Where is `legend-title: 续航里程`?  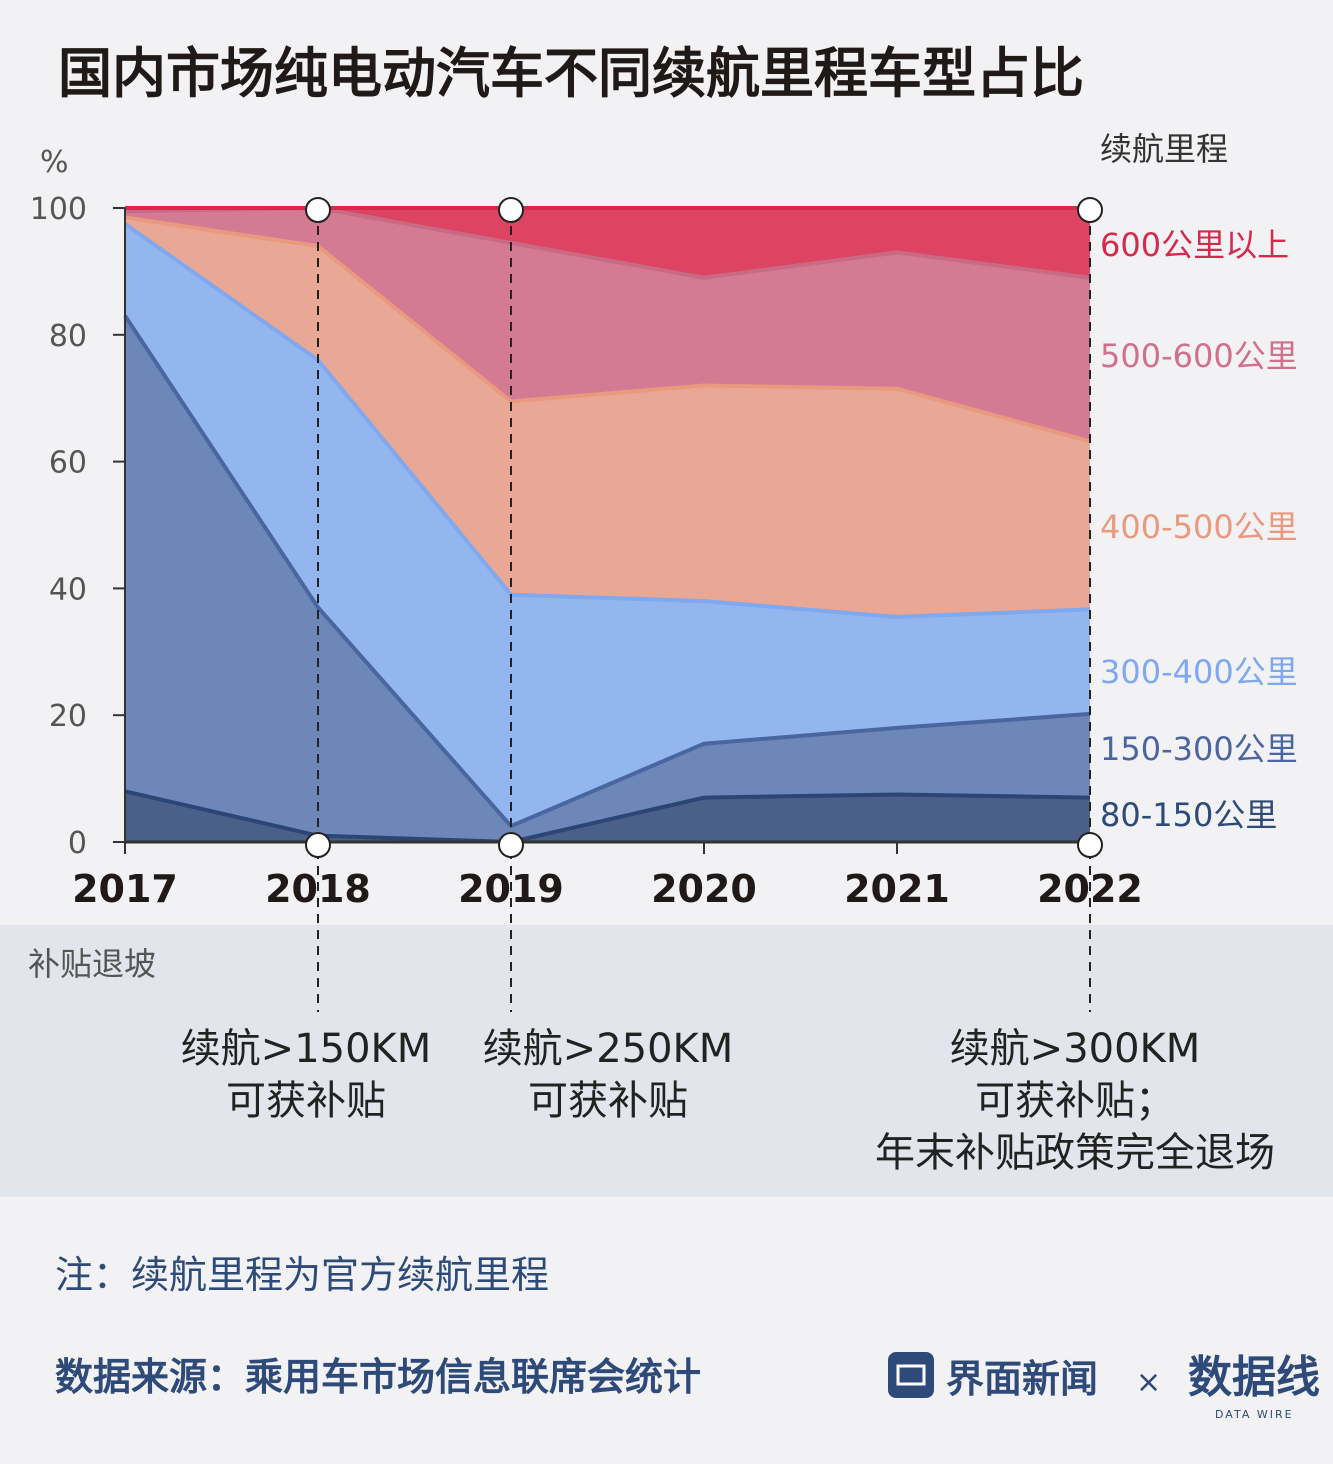 legend-title: 续航里程 is located at coordinates (1164, 149).